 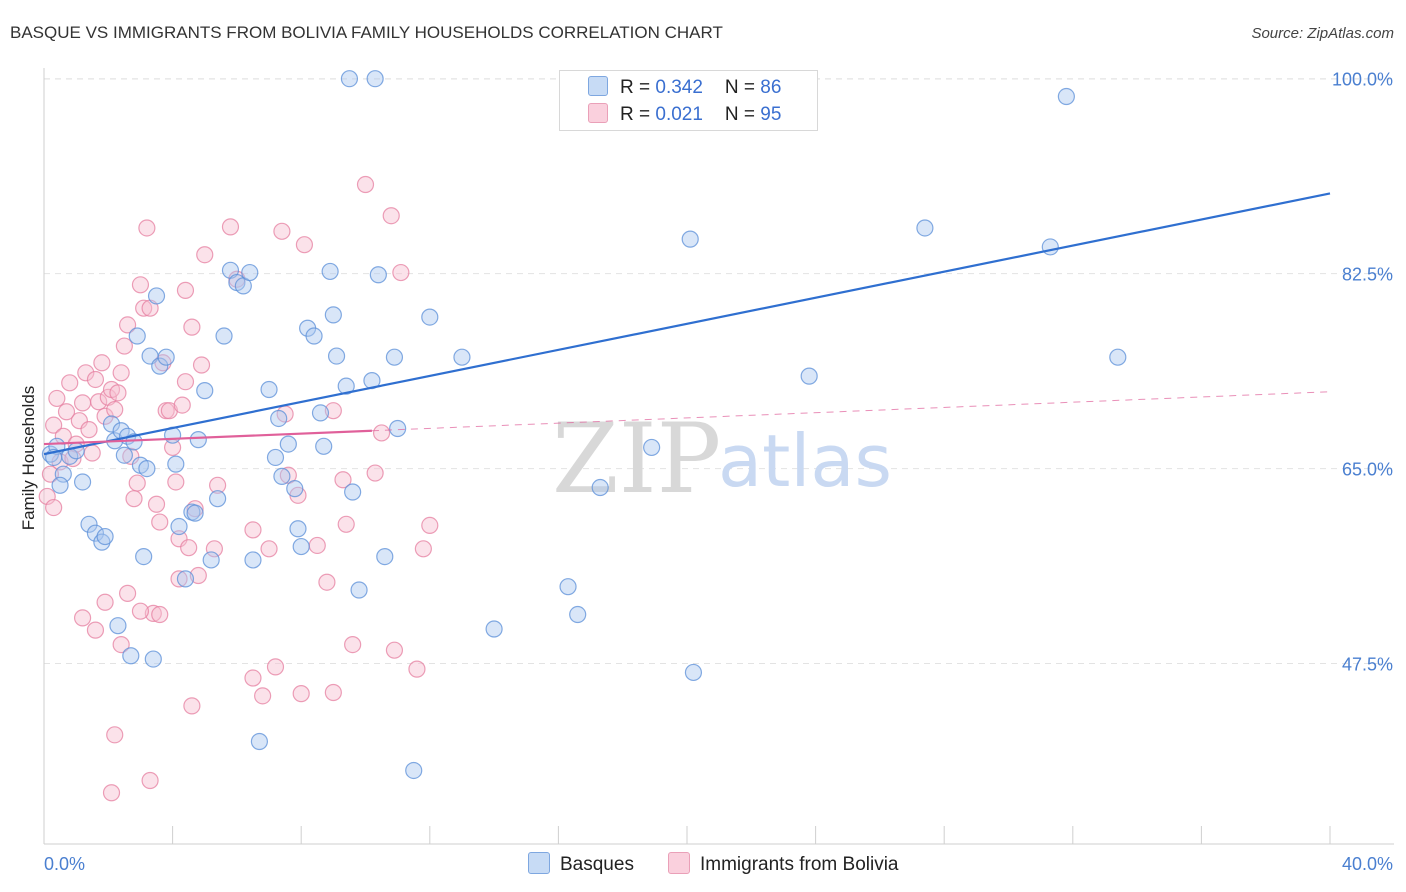 What do you see at coordinates (771, 87) in the screenshot?
I see `legend-n-value: 86` at bounding box center [771, 87].